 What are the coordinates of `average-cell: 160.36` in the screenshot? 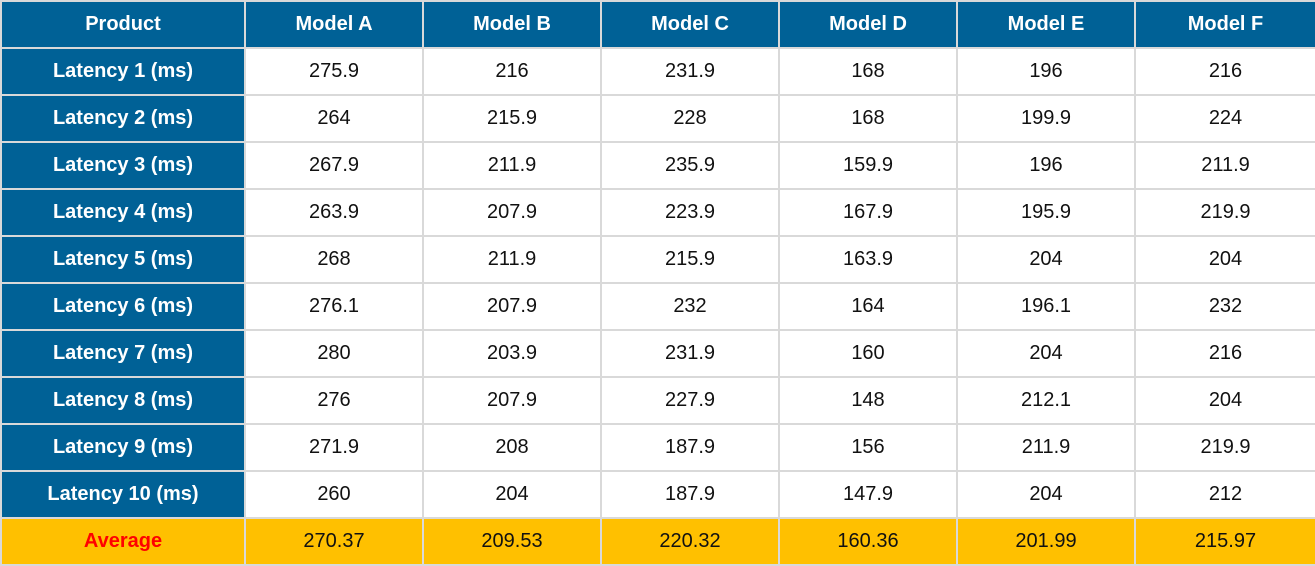 It's located at (868, 541).